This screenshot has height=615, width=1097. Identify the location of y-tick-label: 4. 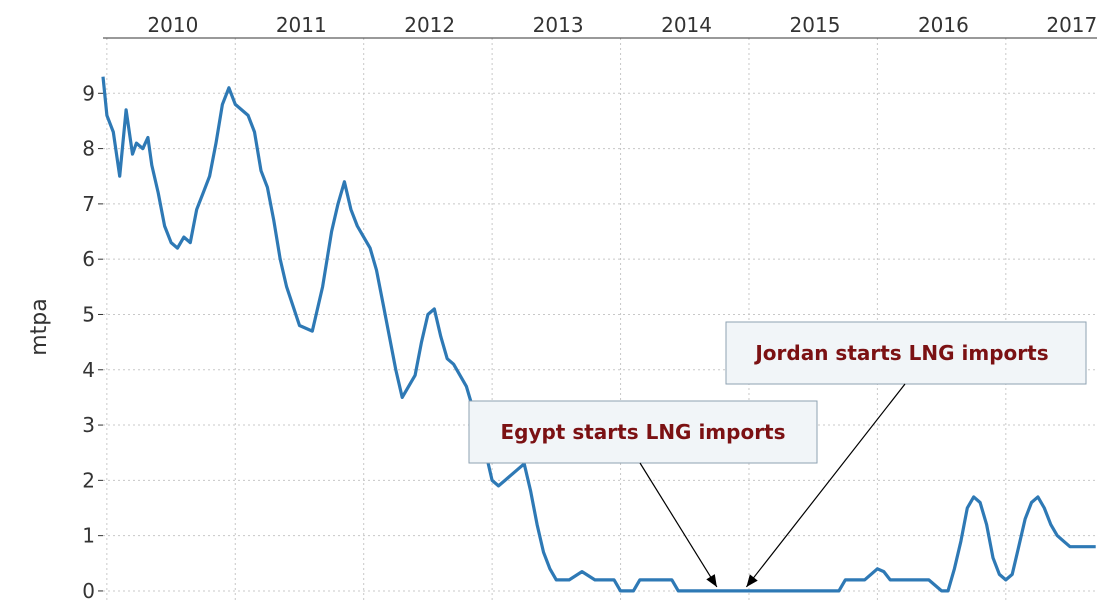
(88, 370).